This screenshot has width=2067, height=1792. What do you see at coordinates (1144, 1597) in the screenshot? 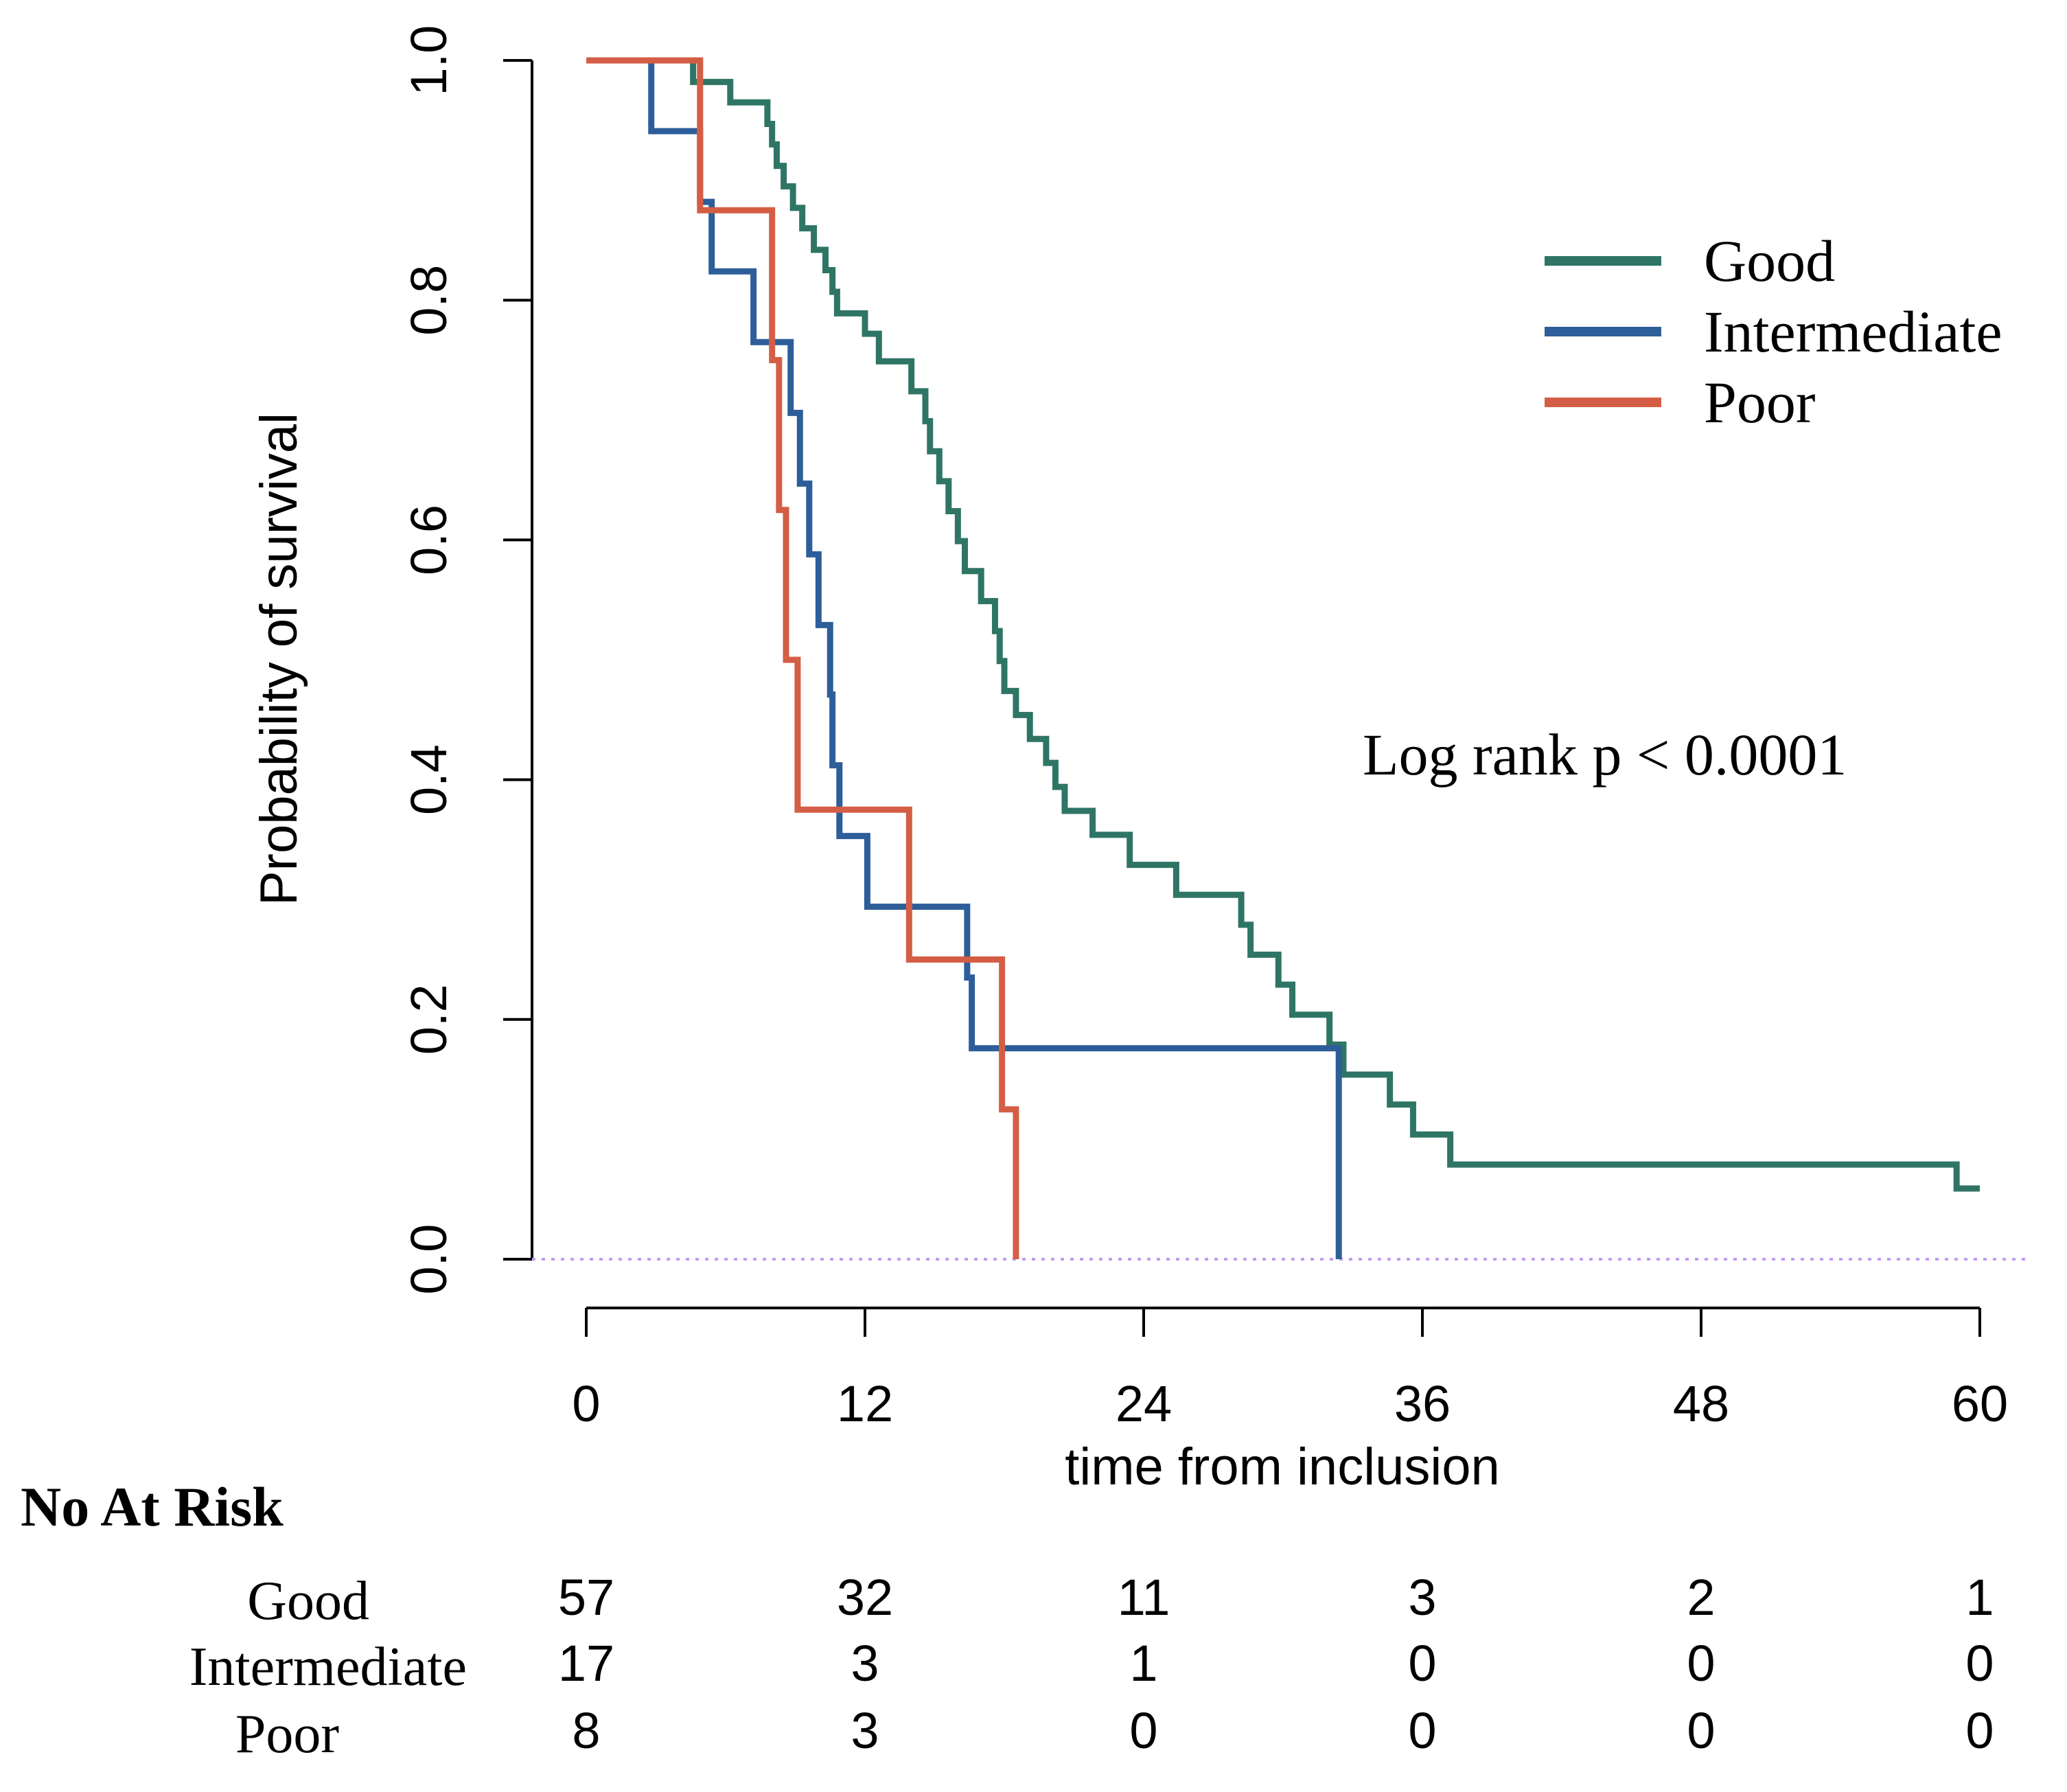
I see `risk-count: 11` at bounding box center [1144, 1597].